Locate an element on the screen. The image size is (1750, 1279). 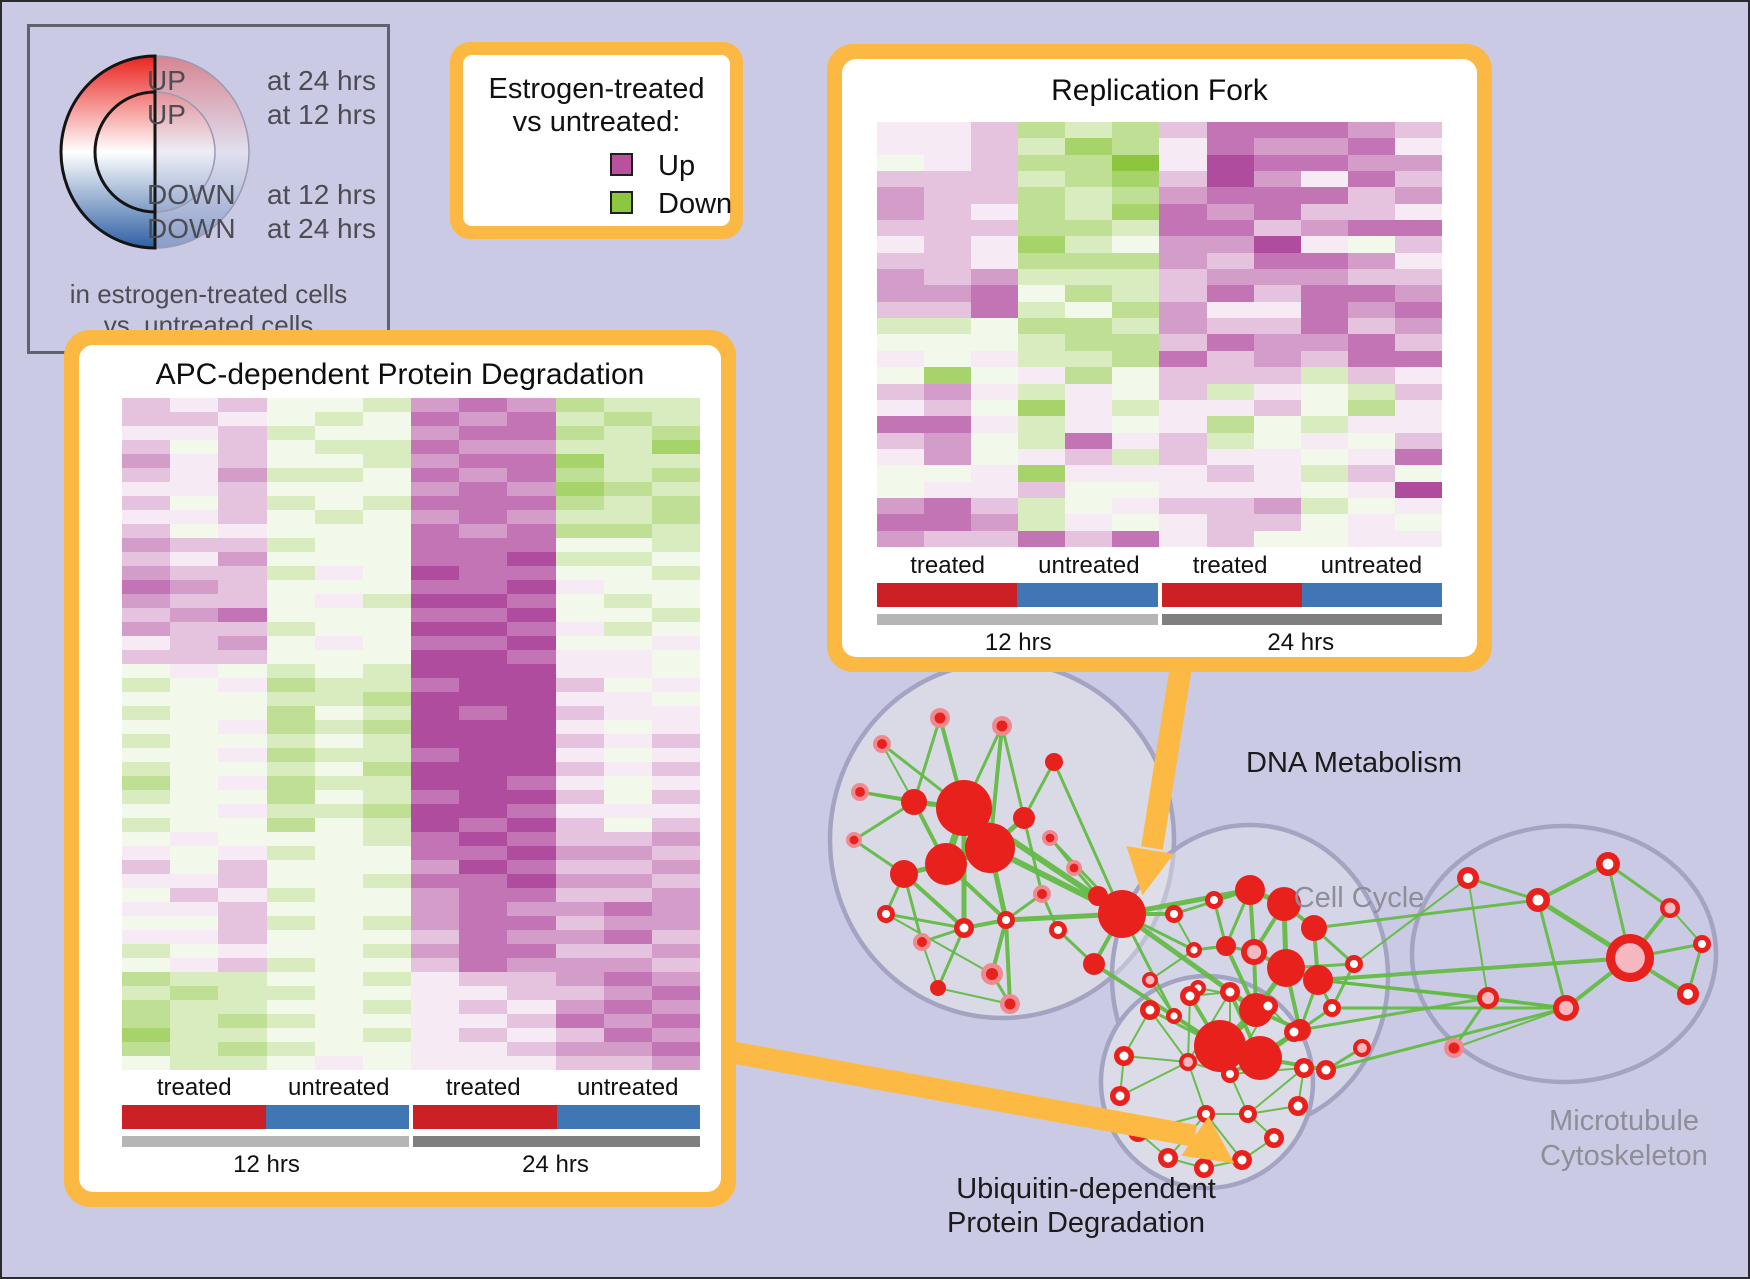
cluster-label: Microtubule is located at coordinates (1624, 1121).